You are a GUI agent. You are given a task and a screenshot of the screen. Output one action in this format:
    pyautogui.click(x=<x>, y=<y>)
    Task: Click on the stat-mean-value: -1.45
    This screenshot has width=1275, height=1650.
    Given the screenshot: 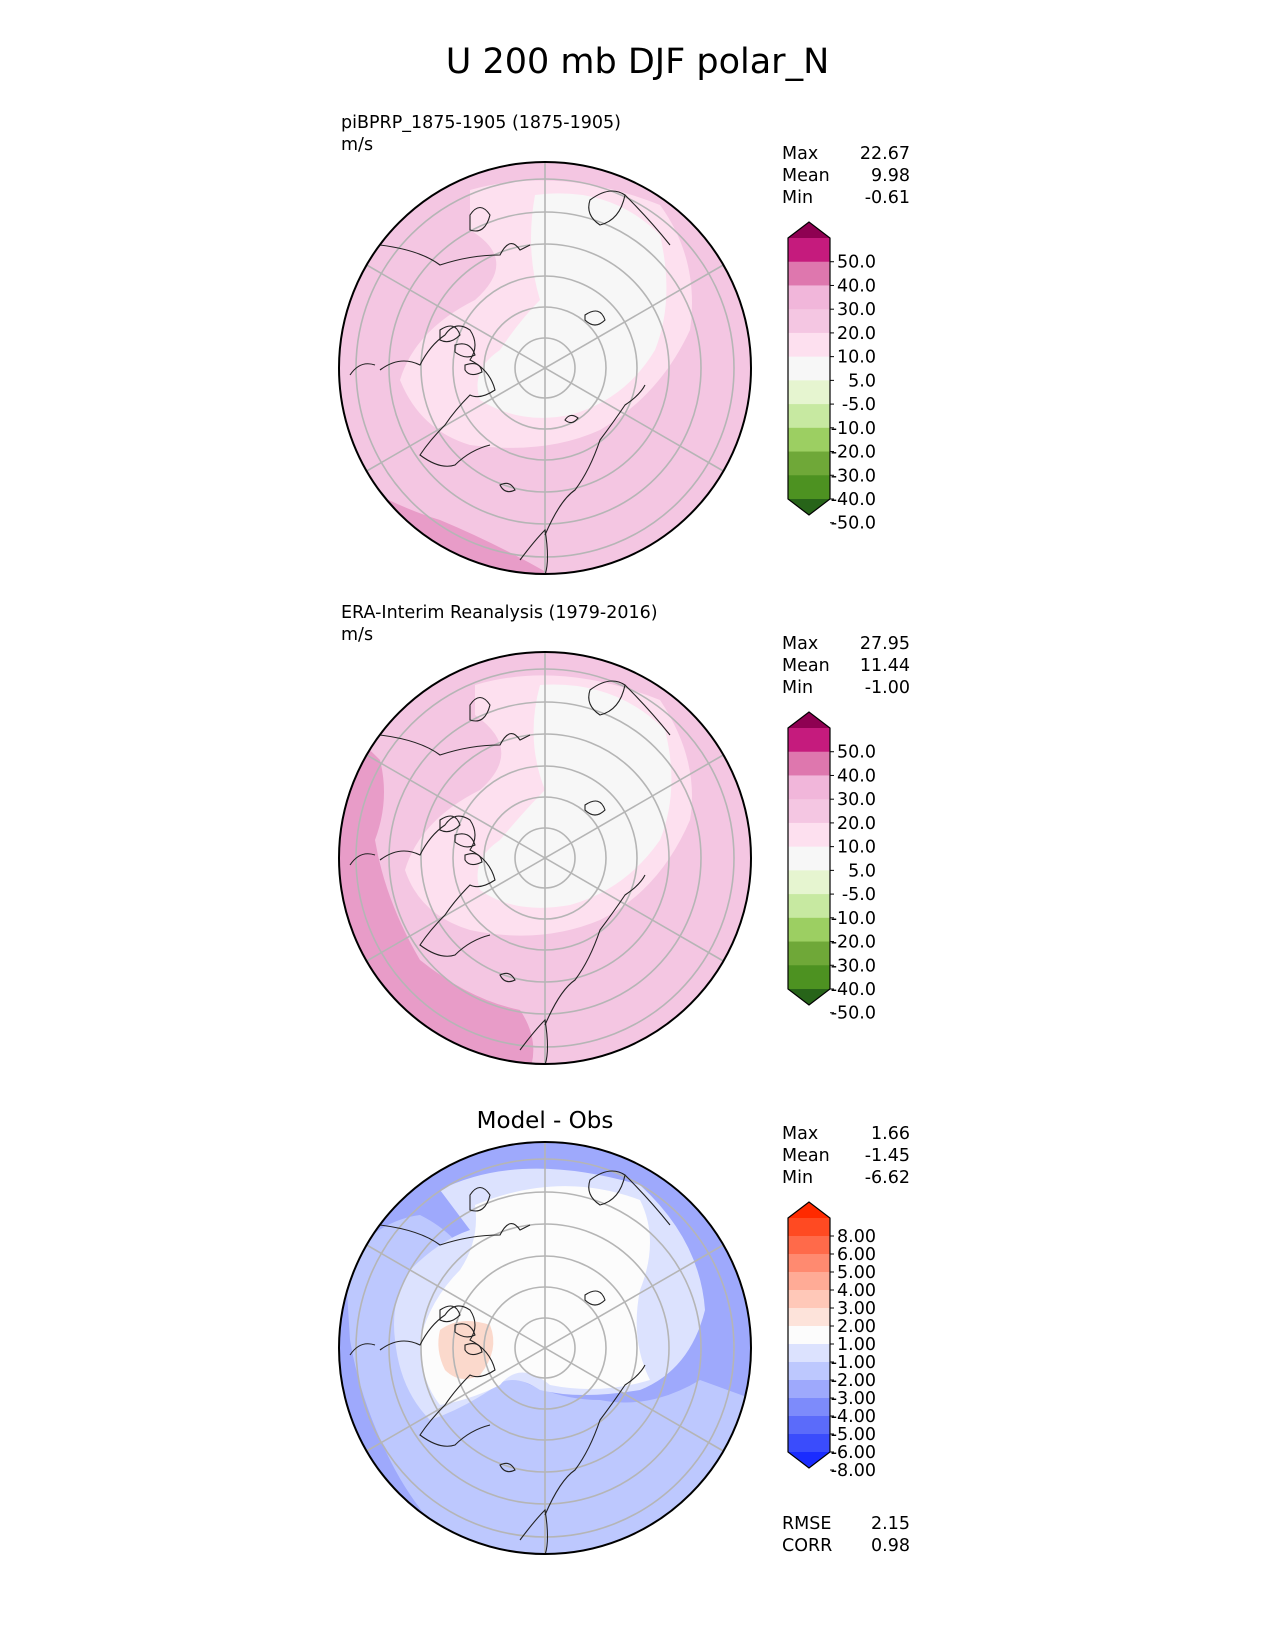 What is the action you would take?
    pyautogui.click(x=887, y=1156)
    